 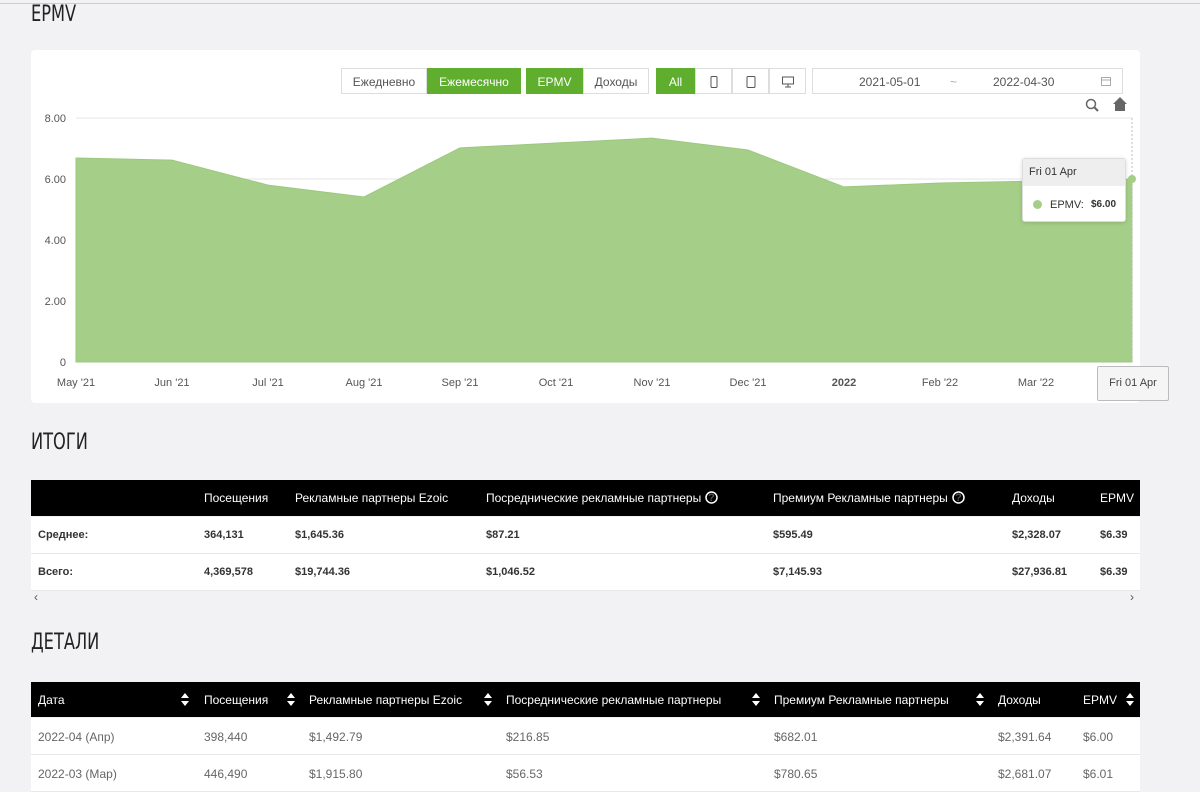 What do you see at coordinates (1025, 737) in the screenshot?
I see `table-cell: $2,391.64` at bounding box center [1025, 737].